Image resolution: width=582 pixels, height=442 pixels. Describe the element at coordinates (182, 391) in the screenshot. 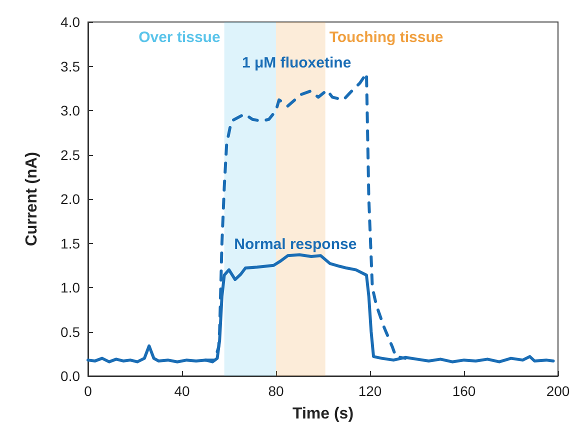

I see `x-tick-label: 40` at that location.